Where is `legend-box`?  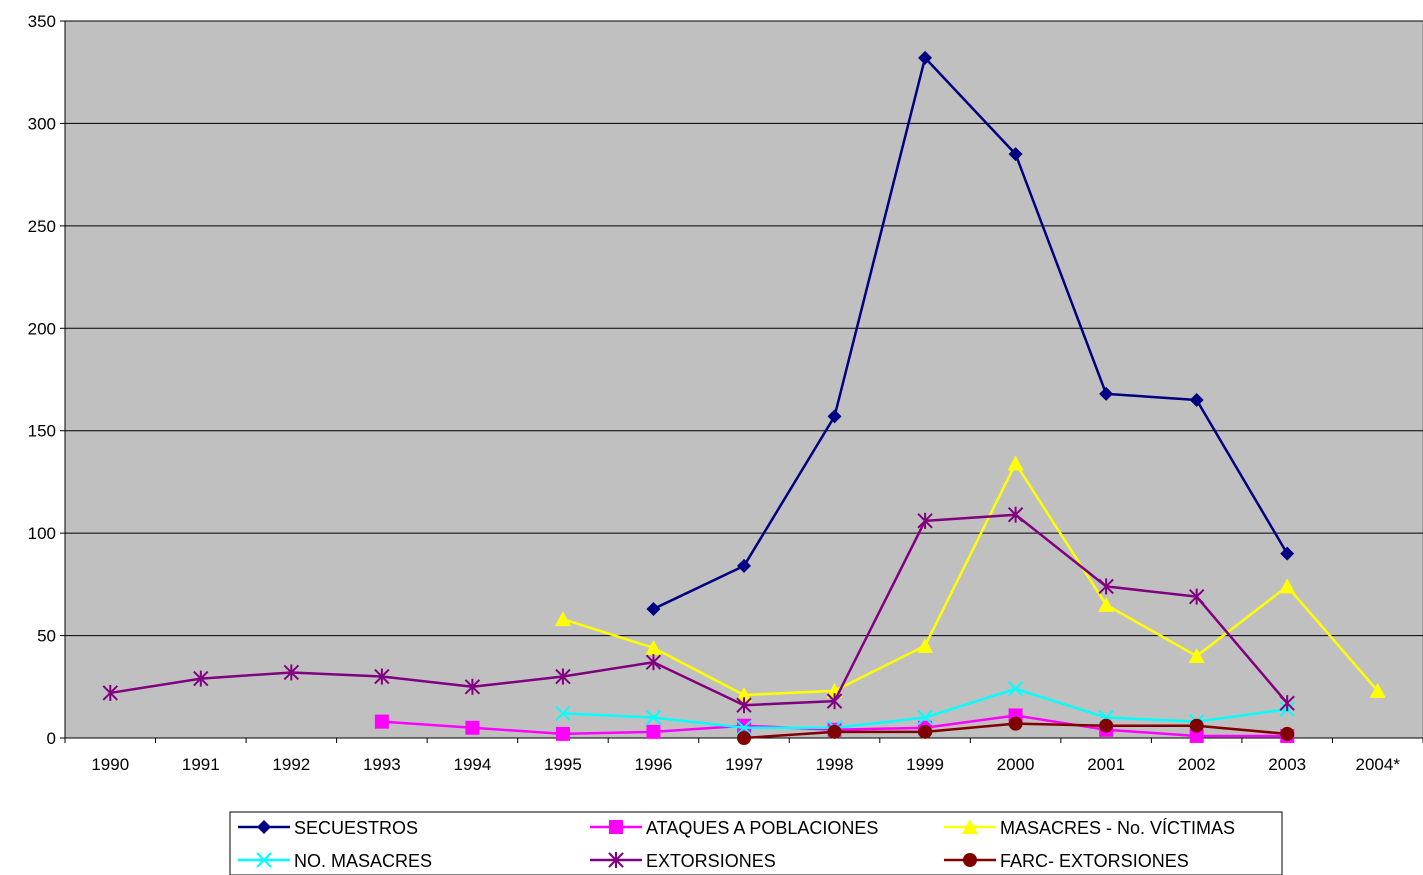 legend-box is located at coordinates (756, 843).